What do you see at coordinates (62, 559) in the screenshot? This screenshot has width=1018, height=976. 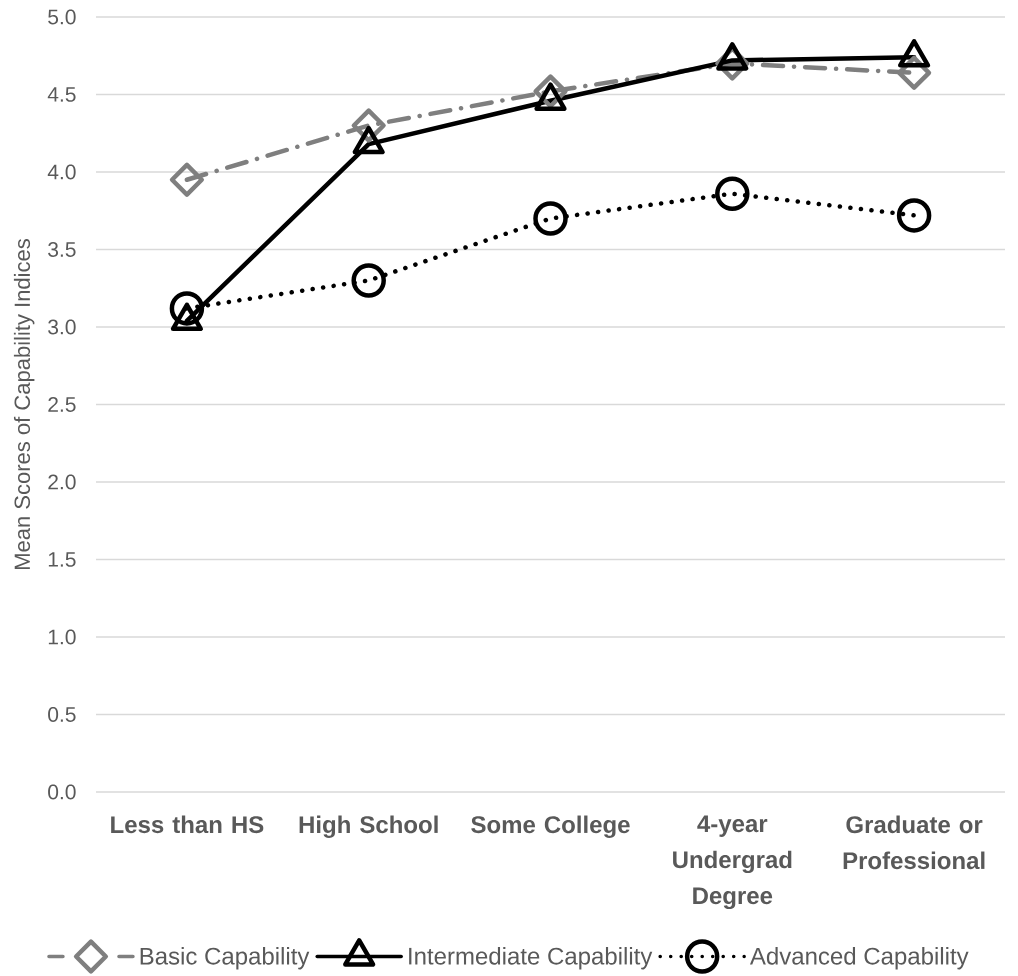 I see `y-tick-label: 1.5` at bounding box center [62, 559].